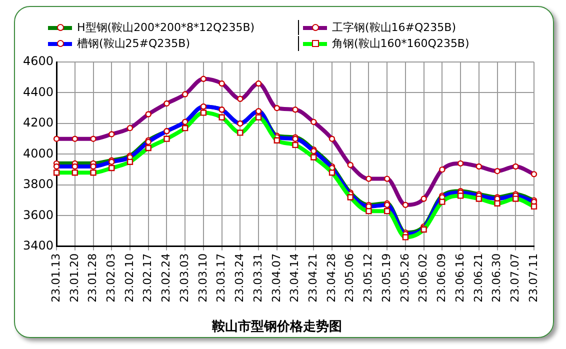 The image size is (566, 349). I want to click on x-tick-label: 23.06.09, so click(441, 277).